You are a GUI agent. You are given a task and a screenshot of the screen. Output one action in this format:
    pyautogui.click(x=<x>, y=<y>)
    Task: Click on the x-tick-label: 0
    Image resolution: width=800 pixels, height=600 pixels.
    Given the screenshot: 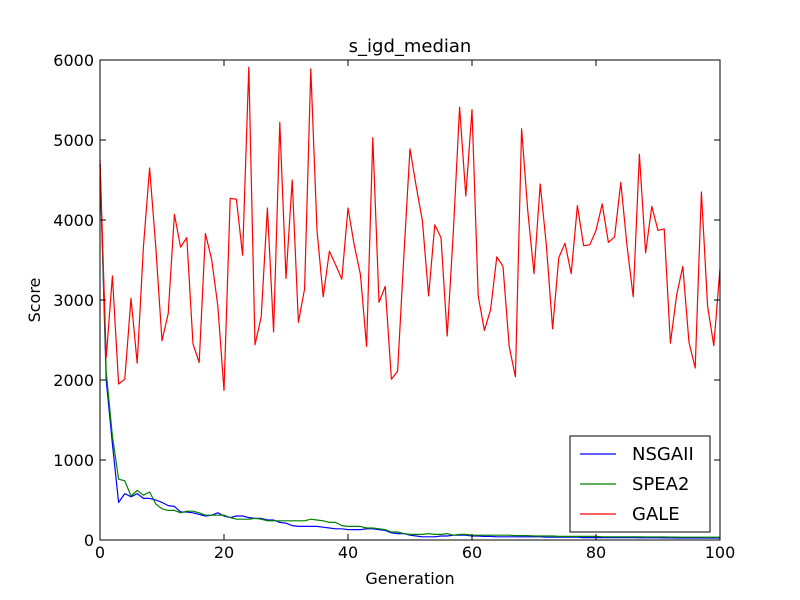 What is the action you would take?
    pyautogui.click(x=100, y=552)
    